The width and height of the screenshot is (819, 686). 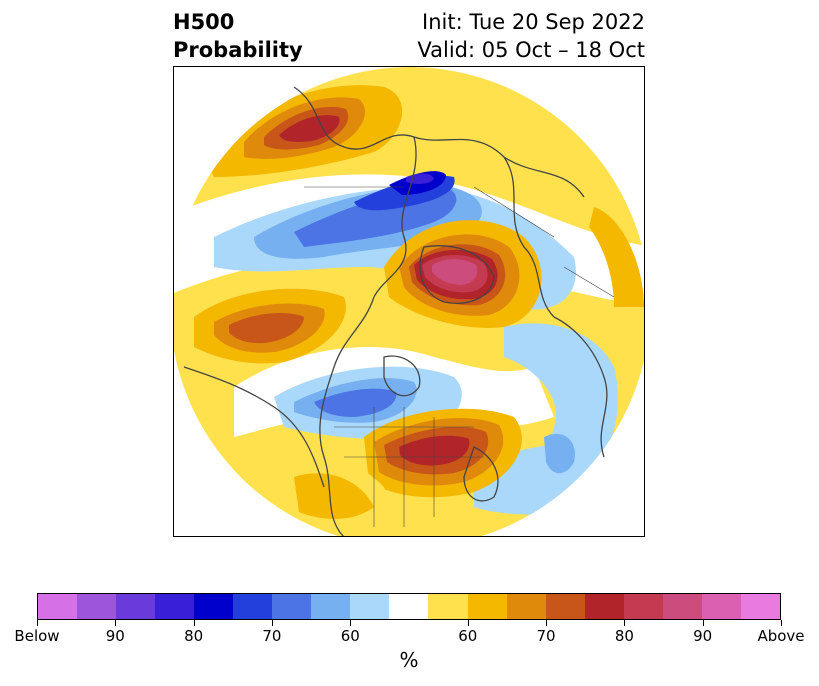 What do you see at coordinates (238, 36) in the screenshot?
I see `chart-title-left: H500 Probability` at bounding box center [238, 36].